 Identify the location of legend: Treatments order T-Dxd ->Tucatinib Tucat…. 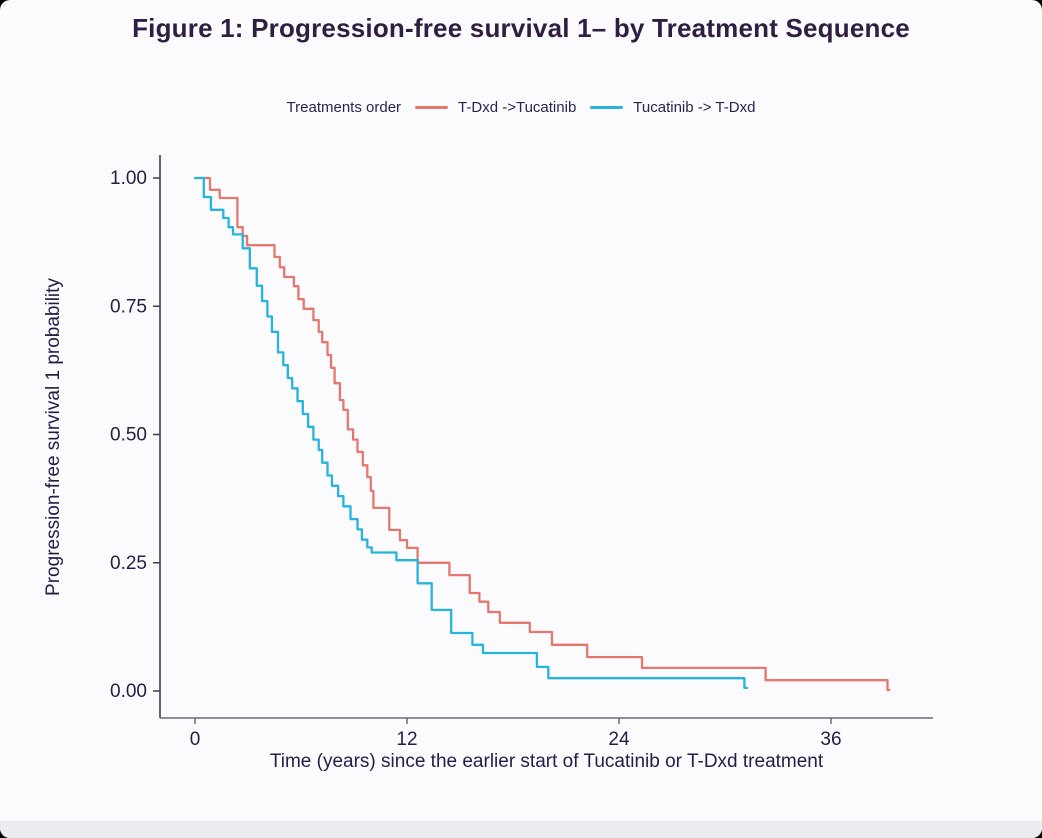
(521, 107).